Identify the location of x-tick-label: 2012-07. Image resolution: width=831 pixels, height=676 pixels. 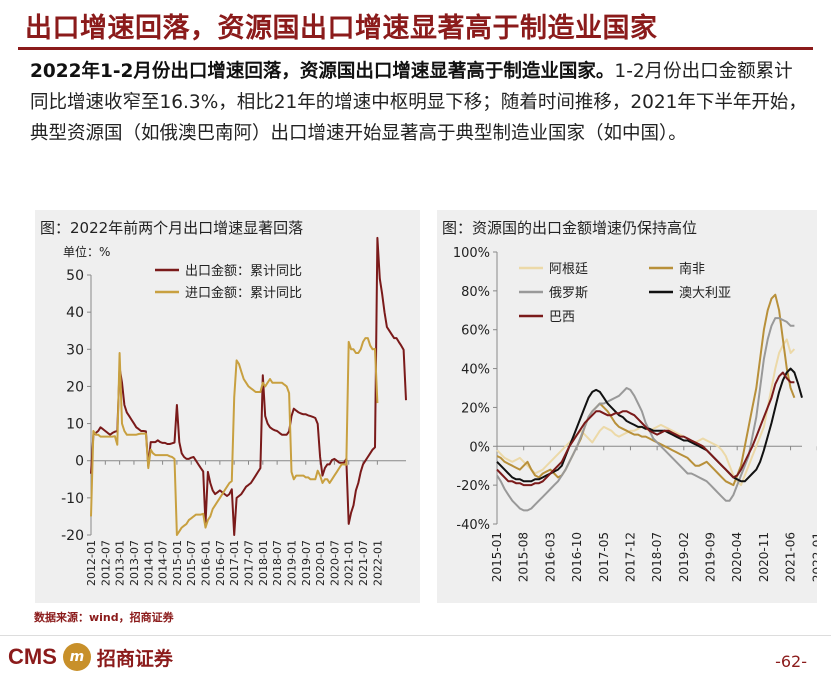
(105, 563).